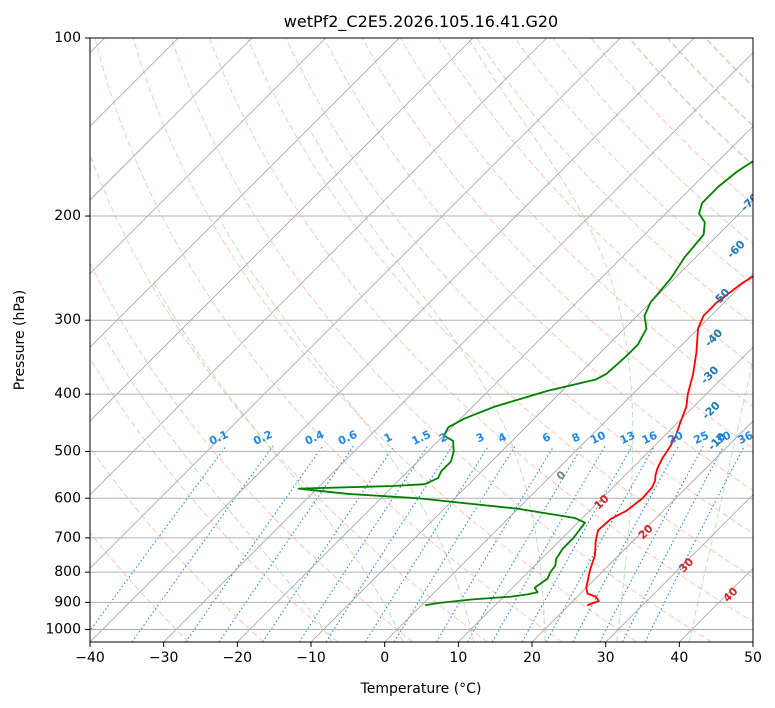  Describe the element at coordinates (67, 38) in the screenshot. I see `y-tick-label: 100` at that location.